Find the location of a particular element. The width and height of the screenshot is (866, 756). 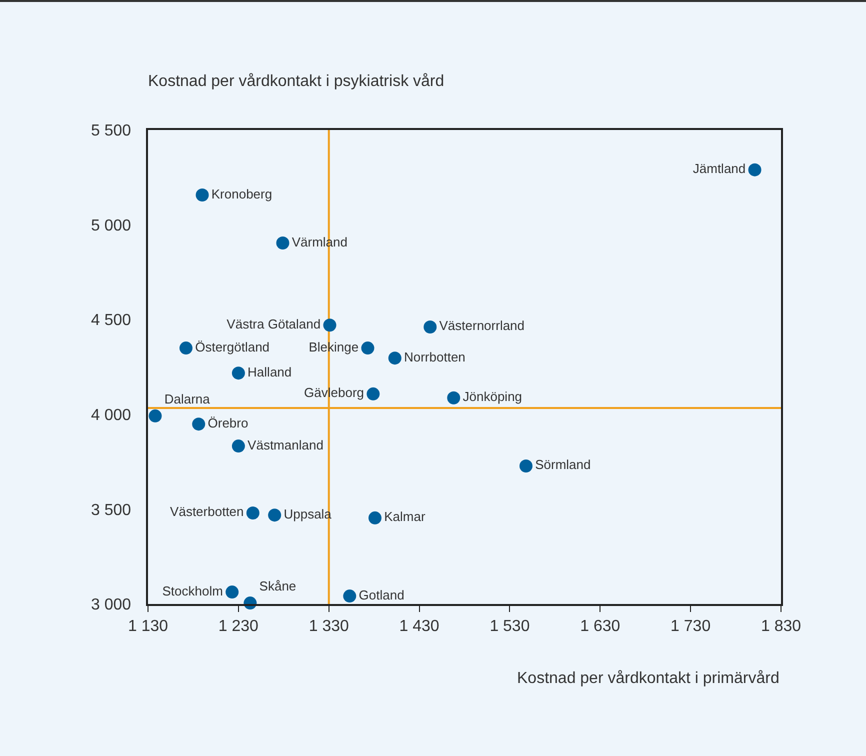

data-label: Sörmland is located at coordinates (563, 464).